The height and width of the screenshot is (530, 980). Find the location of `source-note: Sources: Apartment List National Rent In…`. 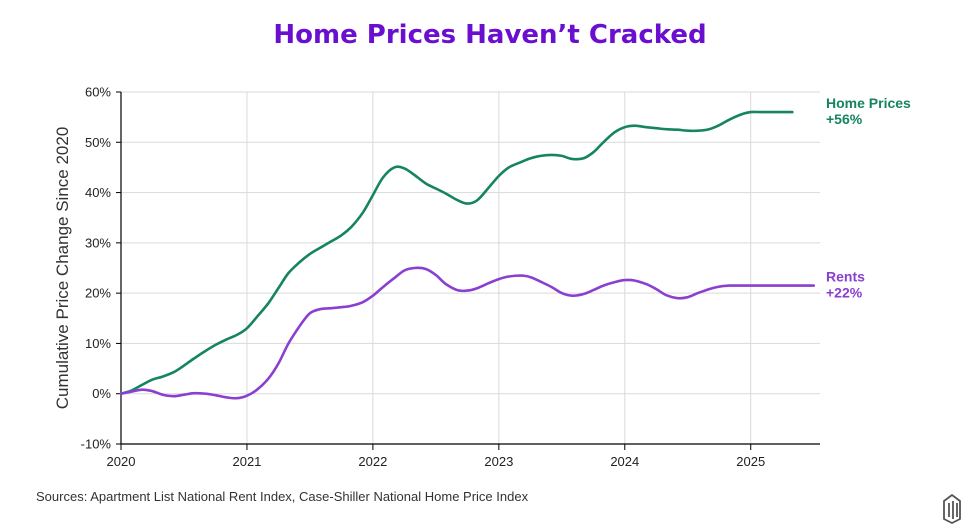

source-note: Sources: Apartment List National Rent In… is located at coordinates (282, 496).